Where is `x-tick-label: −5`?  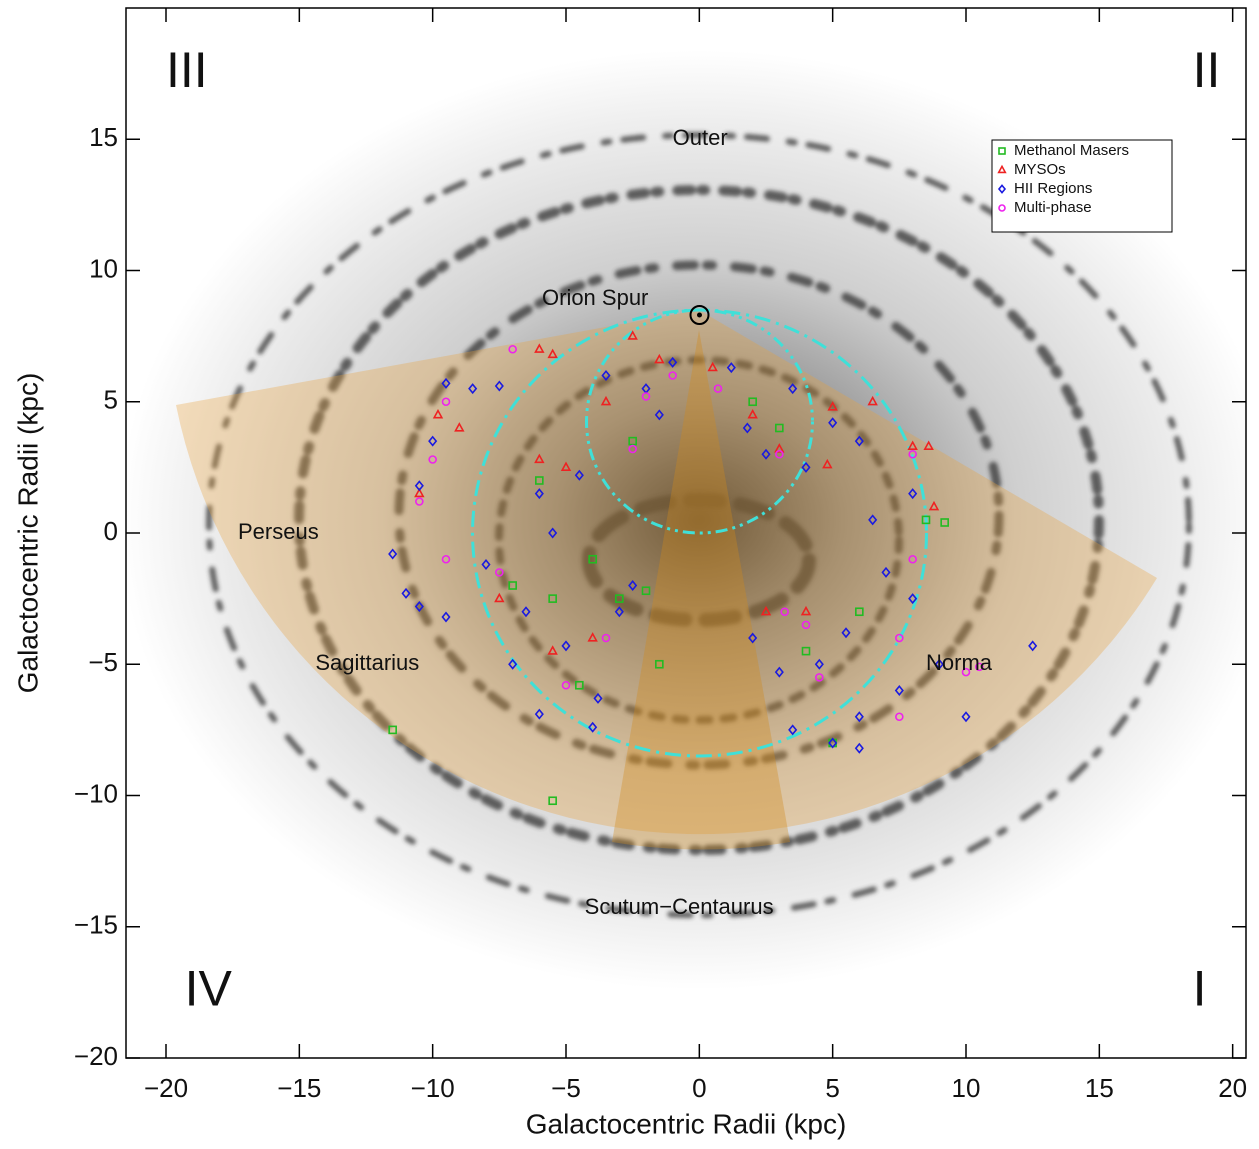
x-tick-label: −5 is located at coordinates (566, 1088).